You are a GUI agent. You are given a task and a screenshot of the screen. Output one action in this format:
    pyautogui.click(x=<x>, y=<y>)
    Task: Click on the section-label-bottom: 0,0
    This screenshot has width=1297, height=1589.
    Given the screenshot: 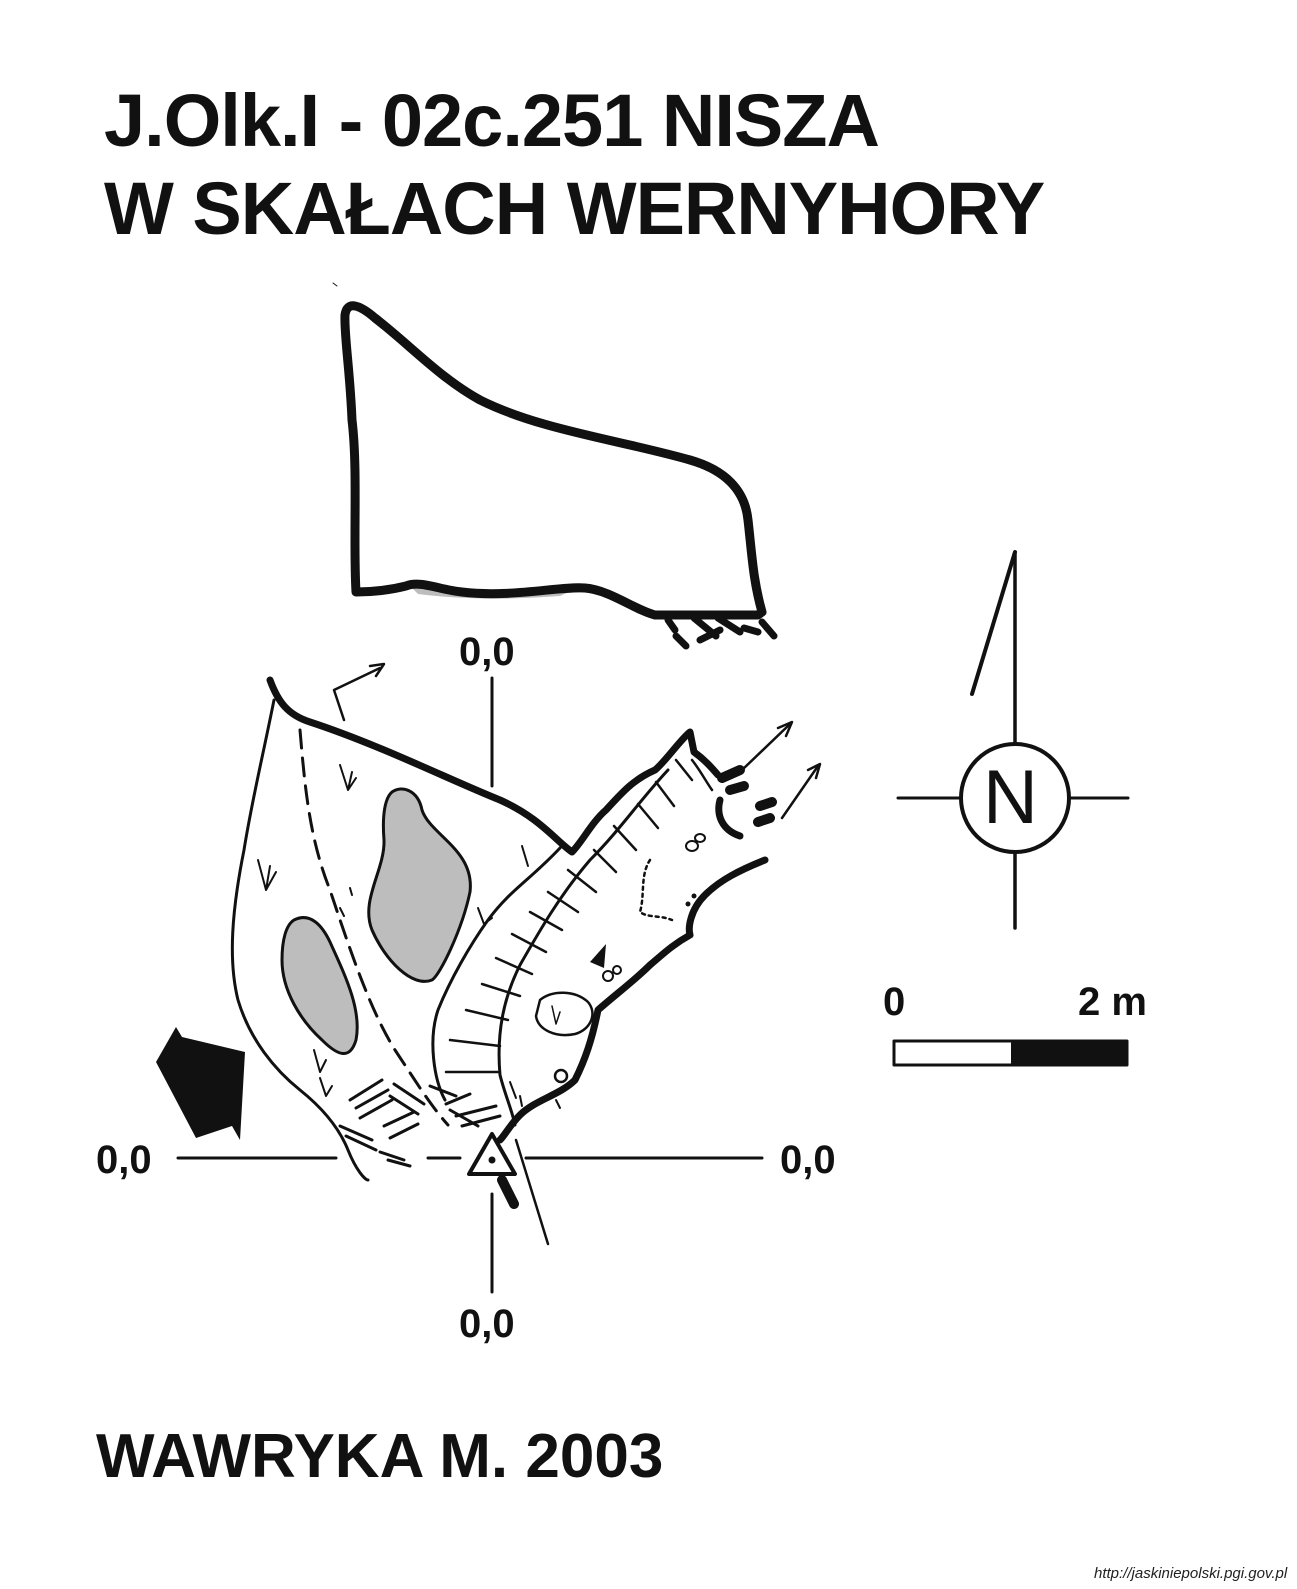 What is the action you would take?
    pyautogui.click(x=487, y=1324)
    